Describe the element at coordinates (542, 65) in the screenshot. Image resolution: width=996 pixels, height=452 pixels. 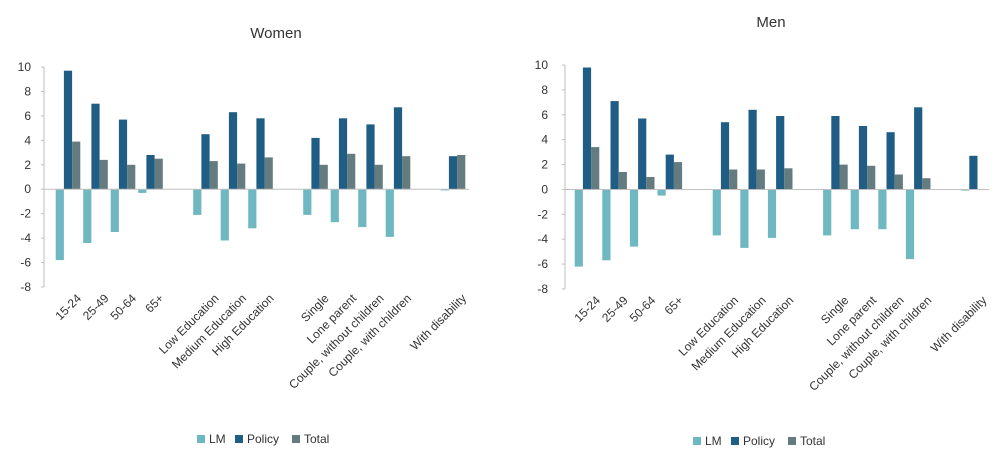
I see `y-tick-label: 10` at that location.